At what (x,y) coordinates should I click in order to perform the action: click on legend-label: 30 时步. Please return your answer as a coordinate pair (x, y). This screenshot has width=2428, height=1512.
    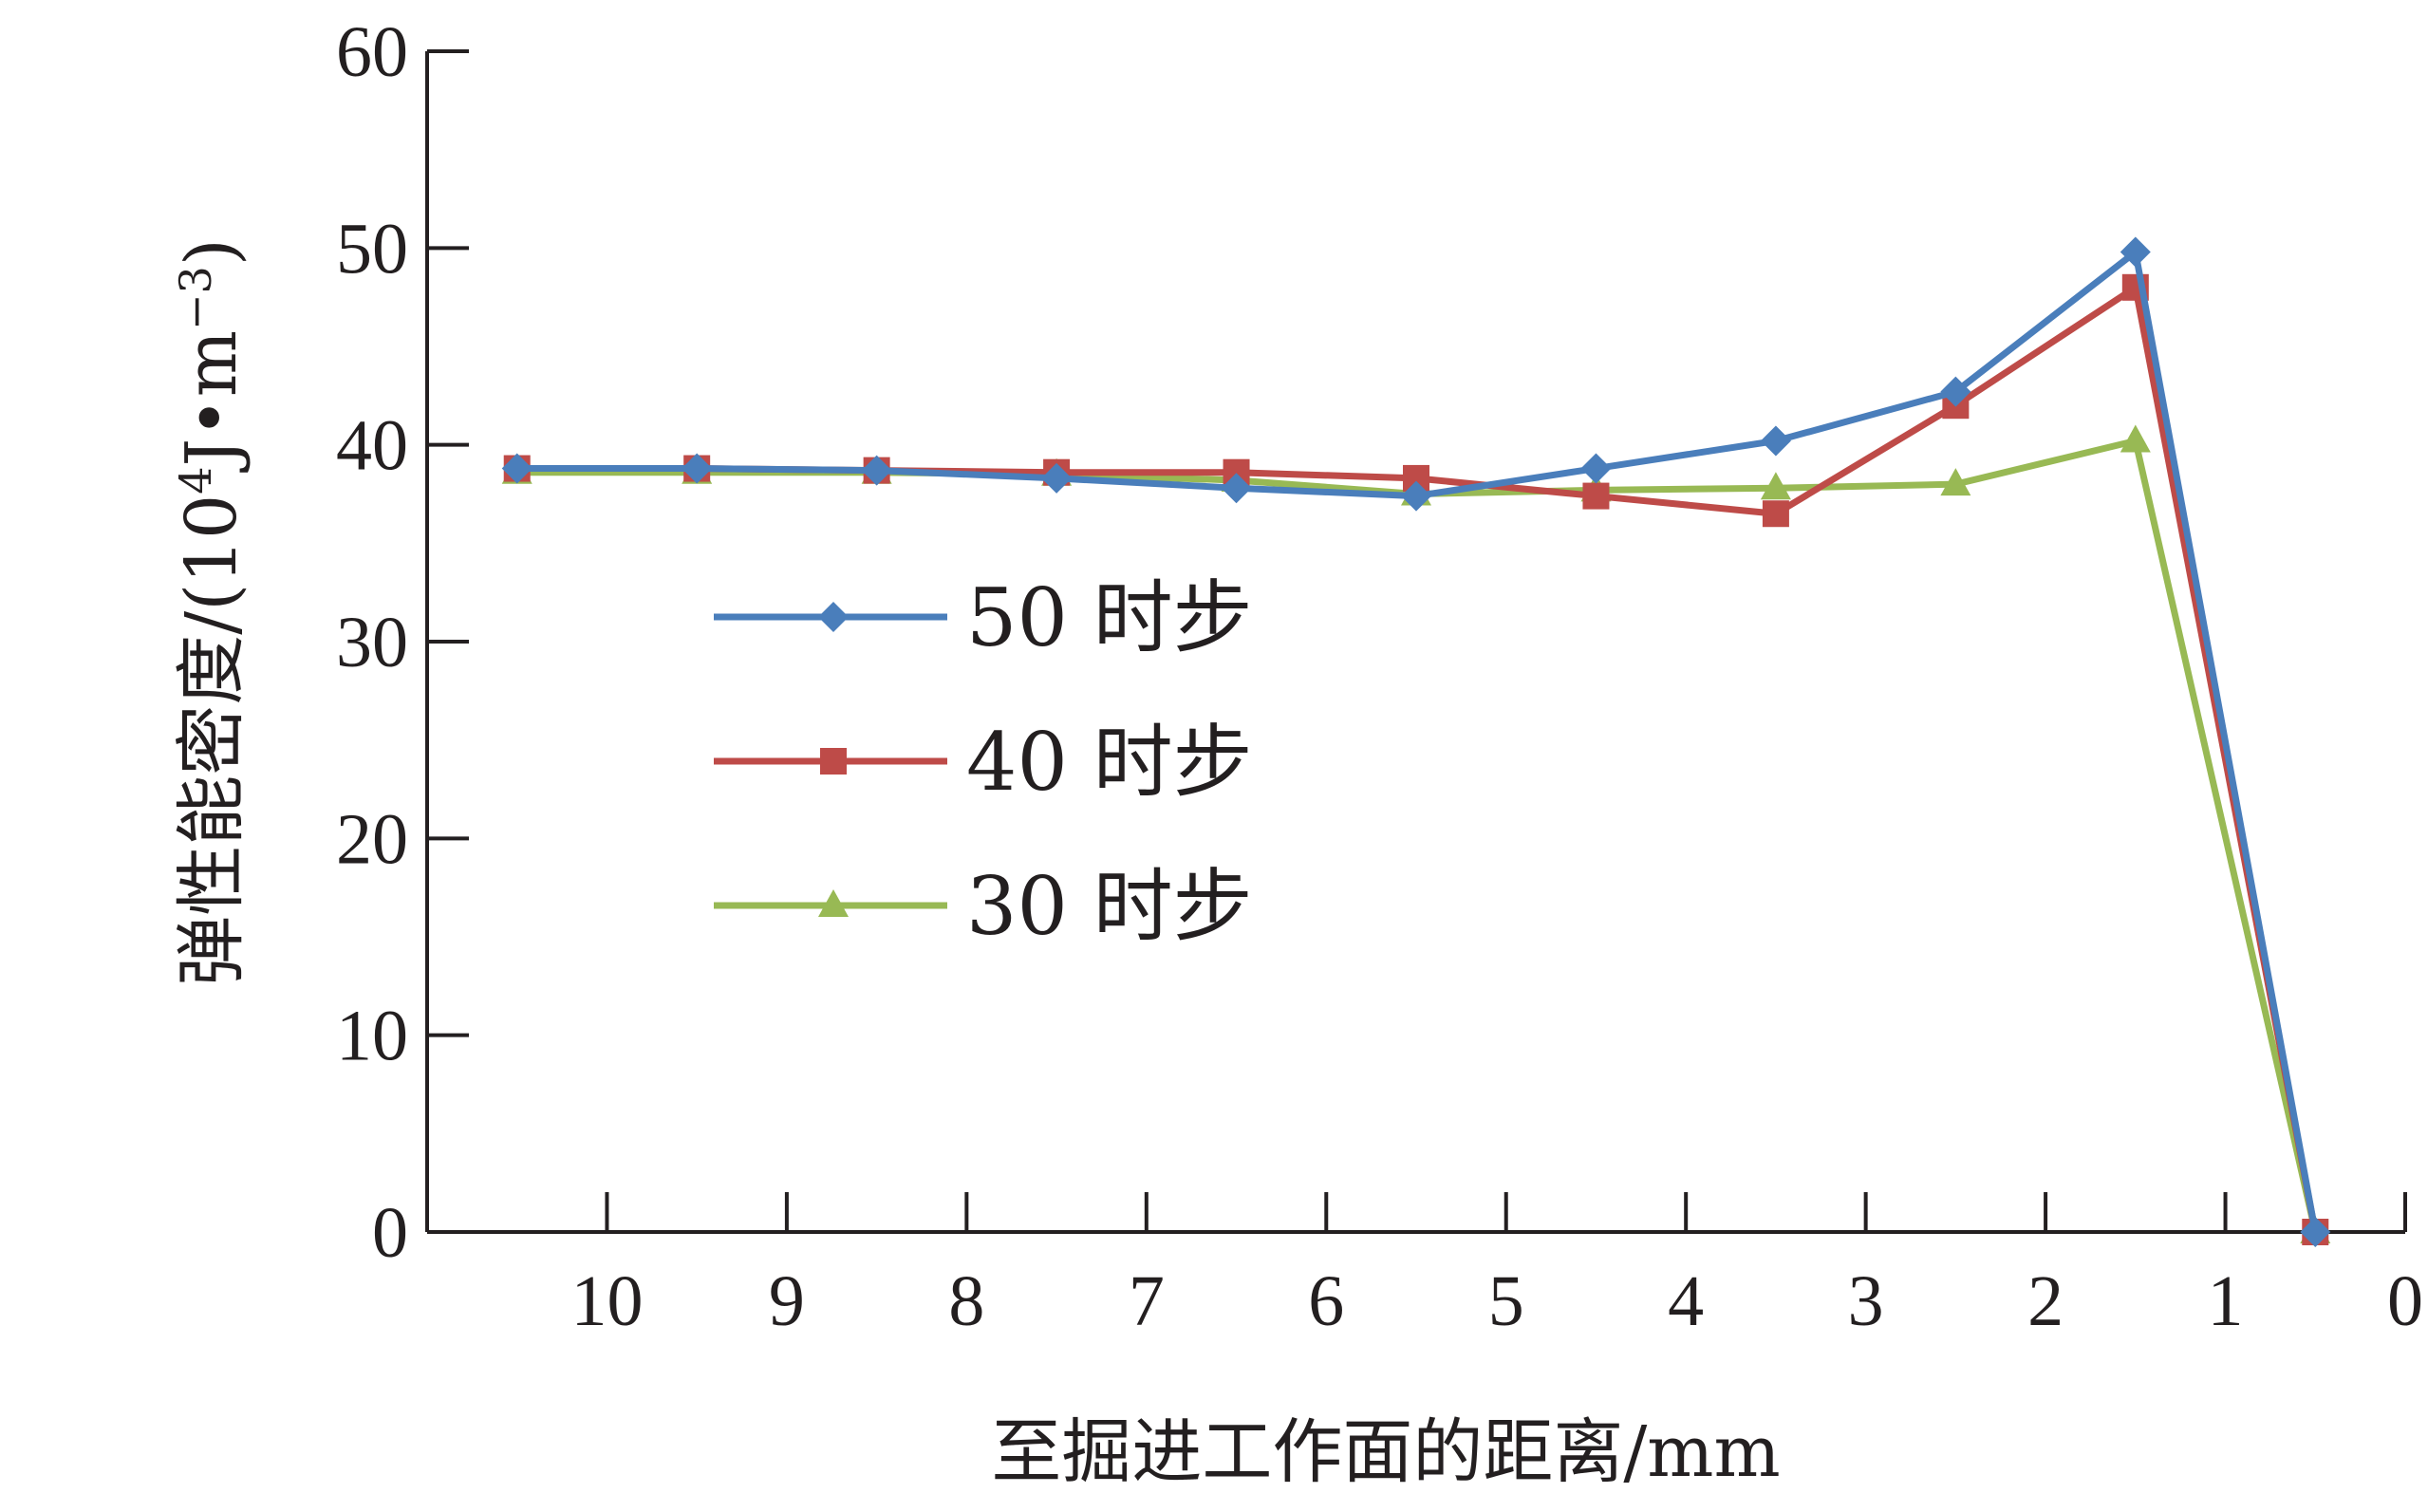
    Looking at the image, I should click on (1109, 906).